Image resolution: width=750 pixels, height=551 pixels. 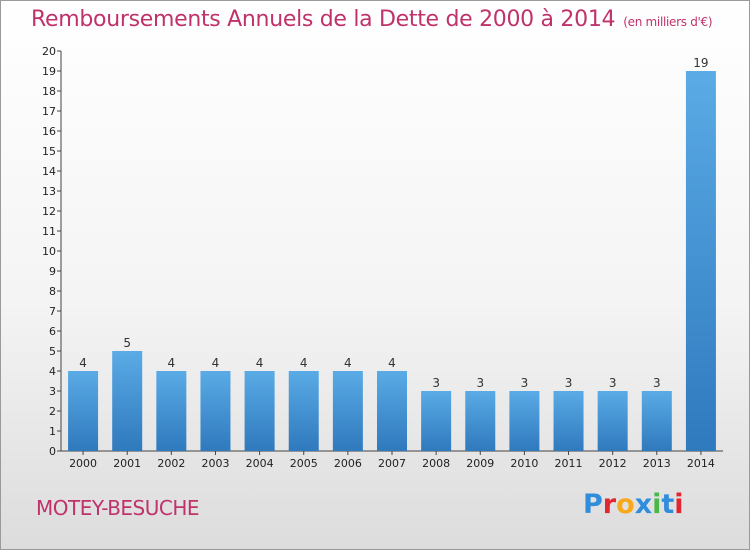 What do you see at coordinates (49, 191) in the screenshot?
I see `y-tick-label: 13` at bounding box center [49, 191].